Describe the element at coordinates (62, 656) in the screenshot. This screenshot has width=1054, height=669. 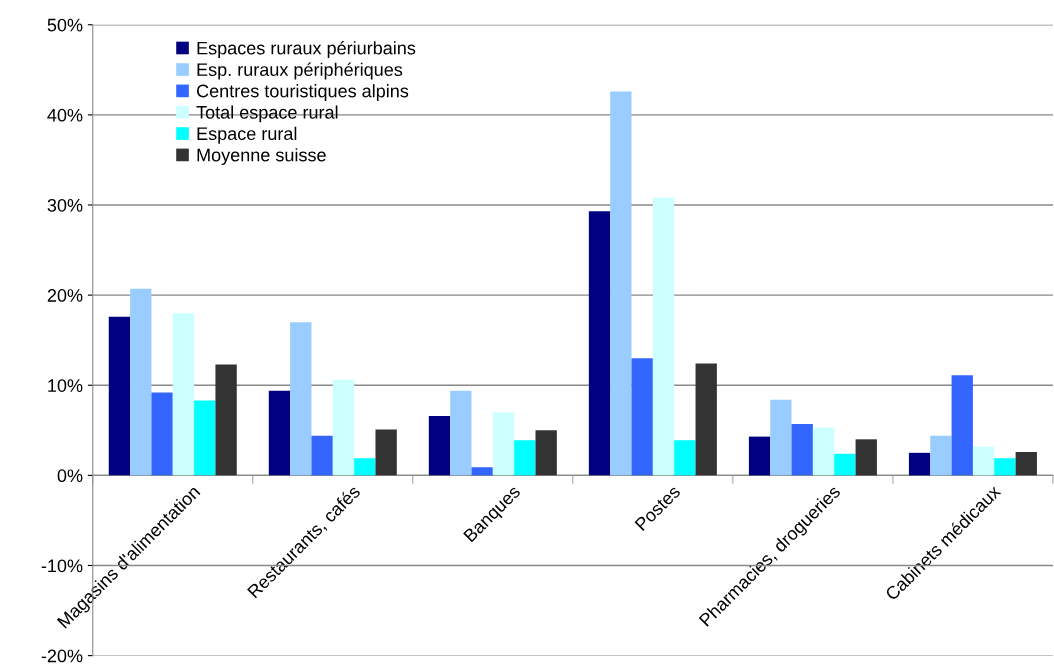
I see `y-tick-label: -20%` at that location.